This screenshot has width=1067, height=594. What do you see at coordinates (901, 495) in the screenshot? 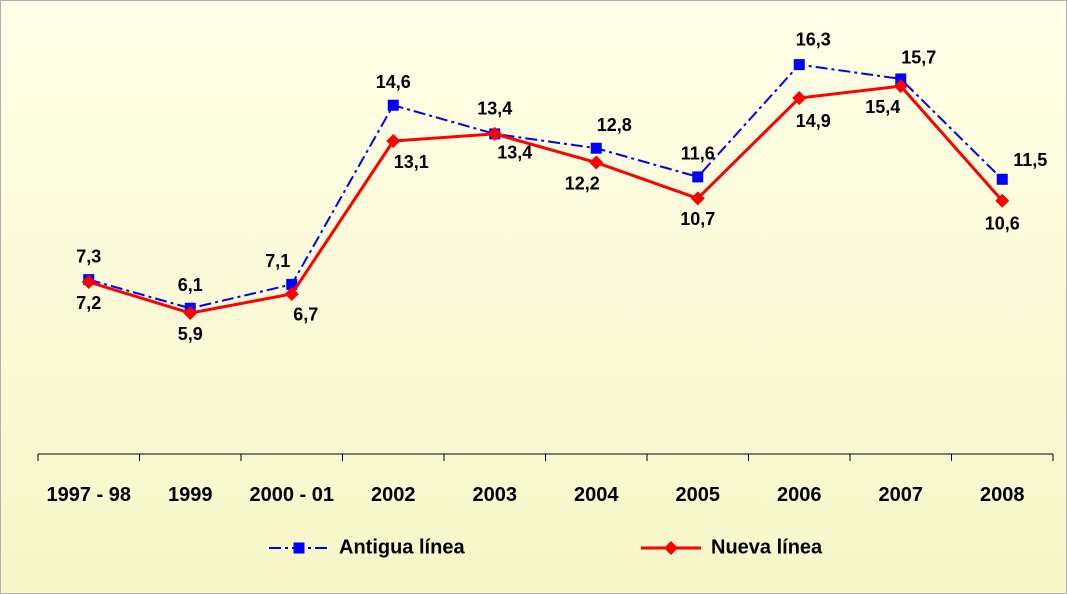
I see `x-tick-label: 2007` at bounding box center [901, 495].